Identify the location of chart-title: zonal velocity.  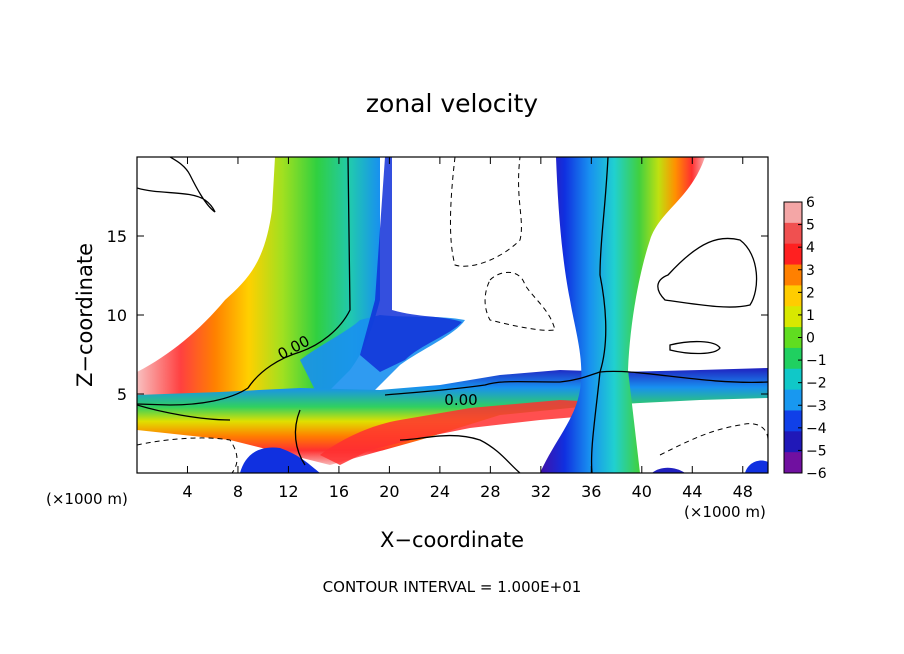
(452, 103).